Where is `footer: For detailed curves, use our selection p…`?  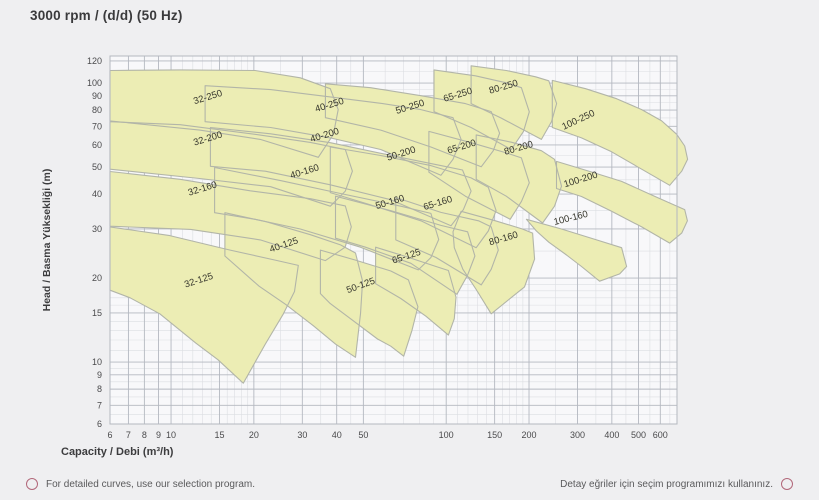
footer: For detailed curves, use our selection p… is located at coordinates (409, 484).